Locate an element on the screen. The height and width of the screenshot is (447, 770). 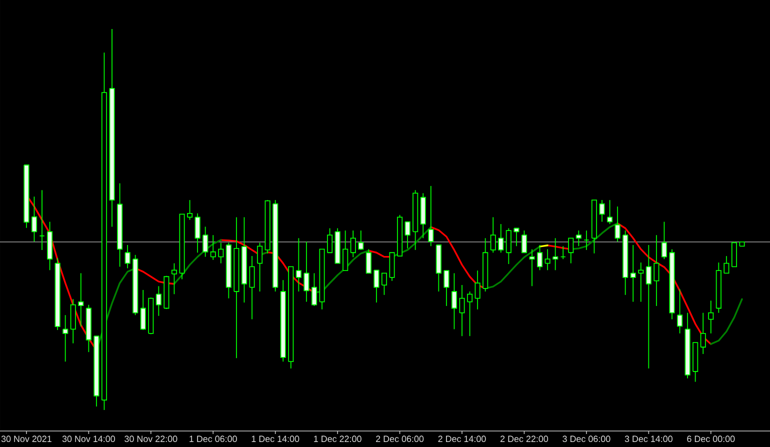
x-tick-label: 30 Nov 14:00 is located at coordinates (88, 439).